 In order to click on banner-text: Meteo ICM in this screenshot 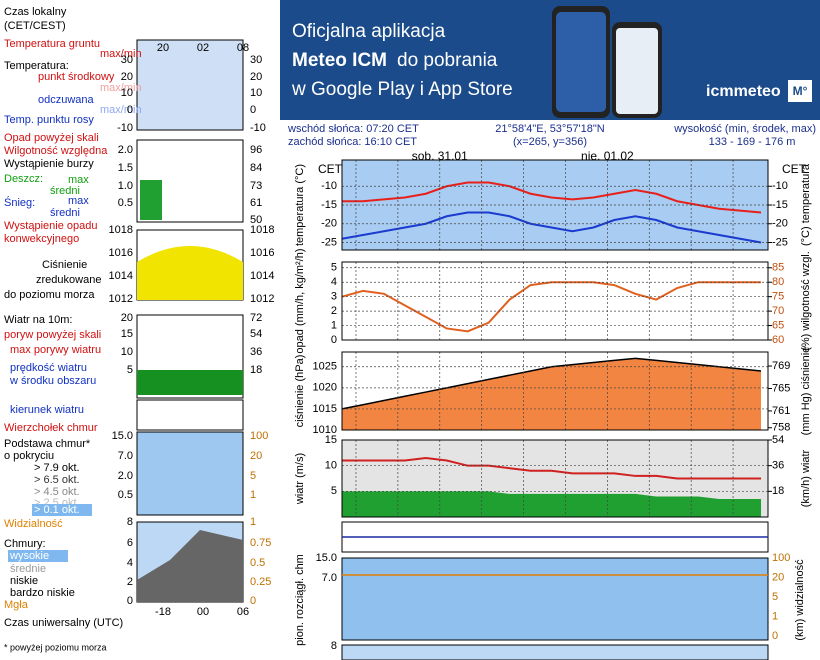, I will do `click(339, 60)`.